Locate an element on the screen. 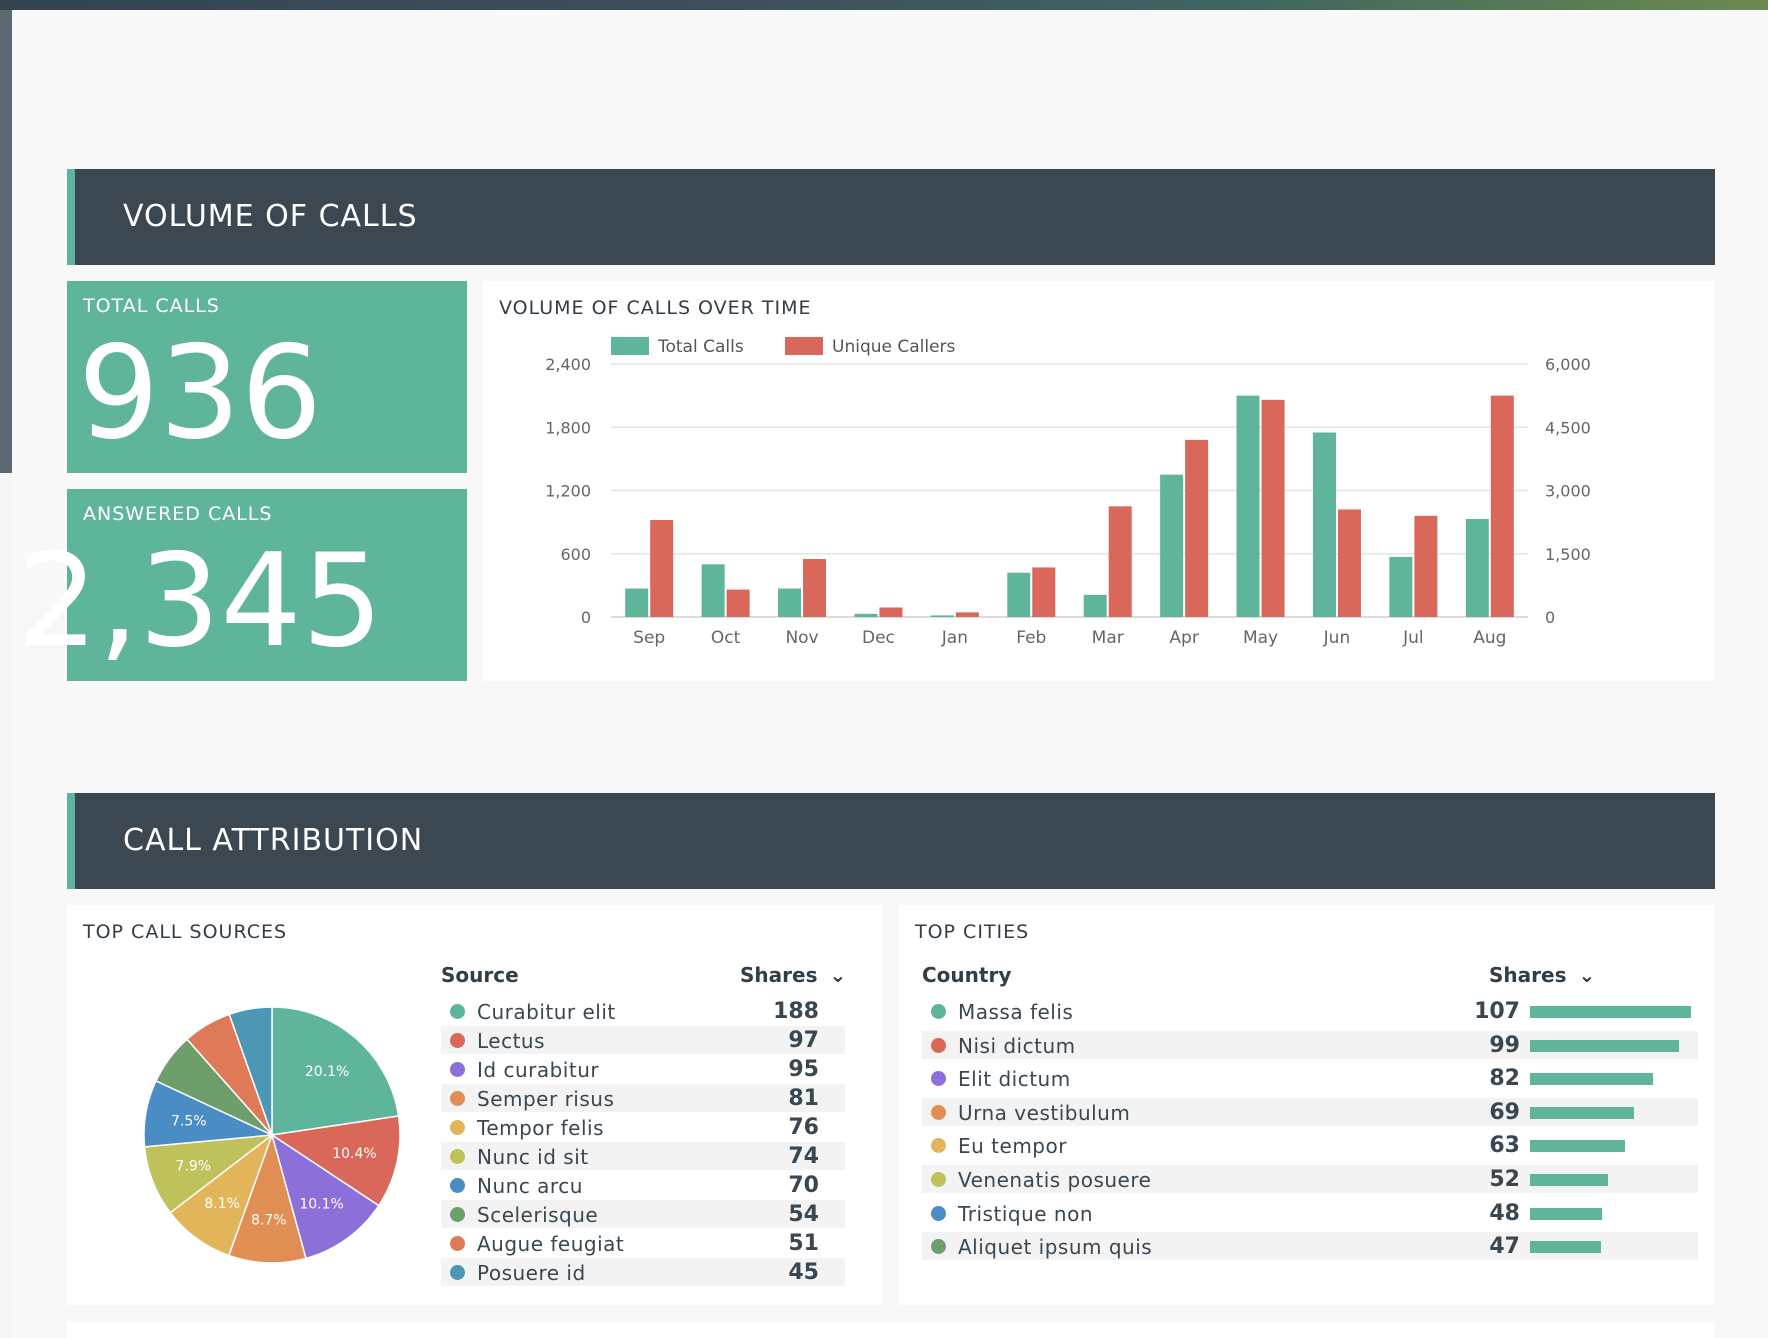 The width and height of the screenshot is (1768, 1338). next-card-edge is located at coordinates (891, 1330).